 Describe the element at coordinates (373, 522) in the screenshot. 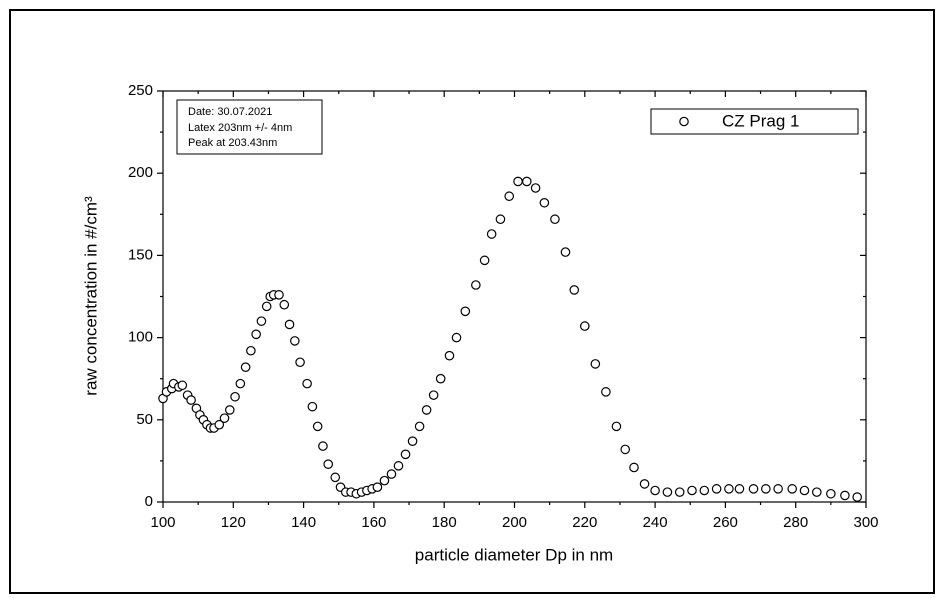

I see `x-tick-label: 160` at that location.